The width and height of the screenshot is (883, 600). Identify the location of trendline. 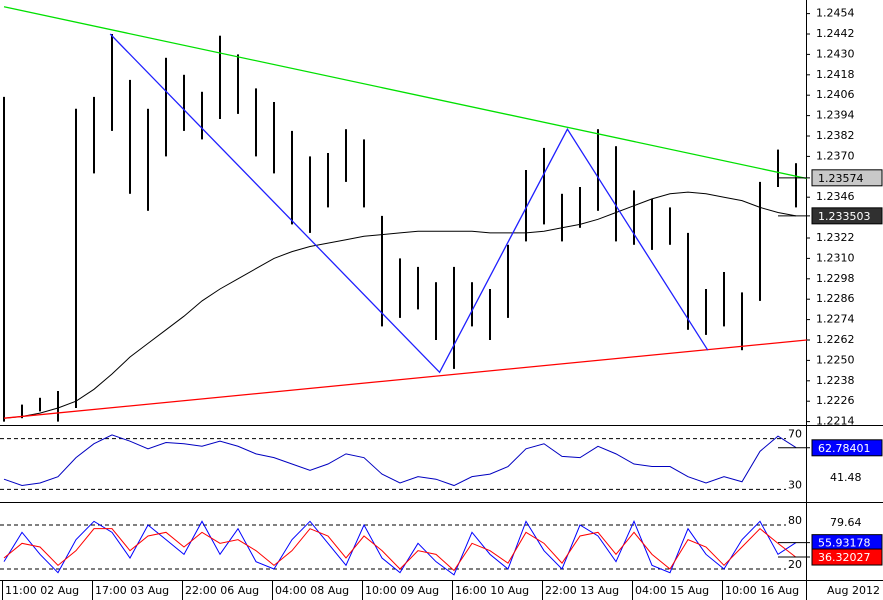
(405, 379).